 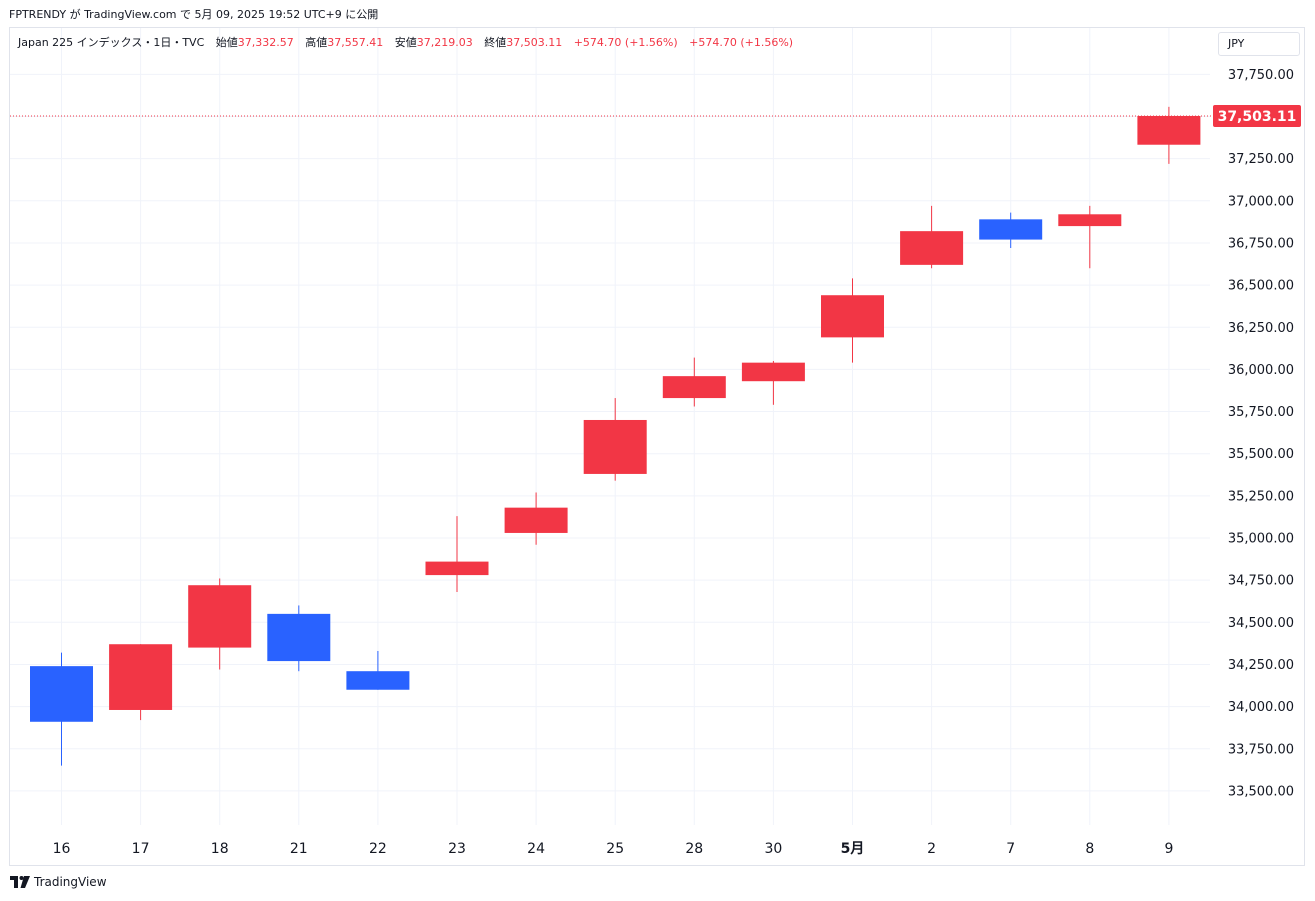 I want to click on y-tick-label: 37,250.00, so click(x=1261, y=159).